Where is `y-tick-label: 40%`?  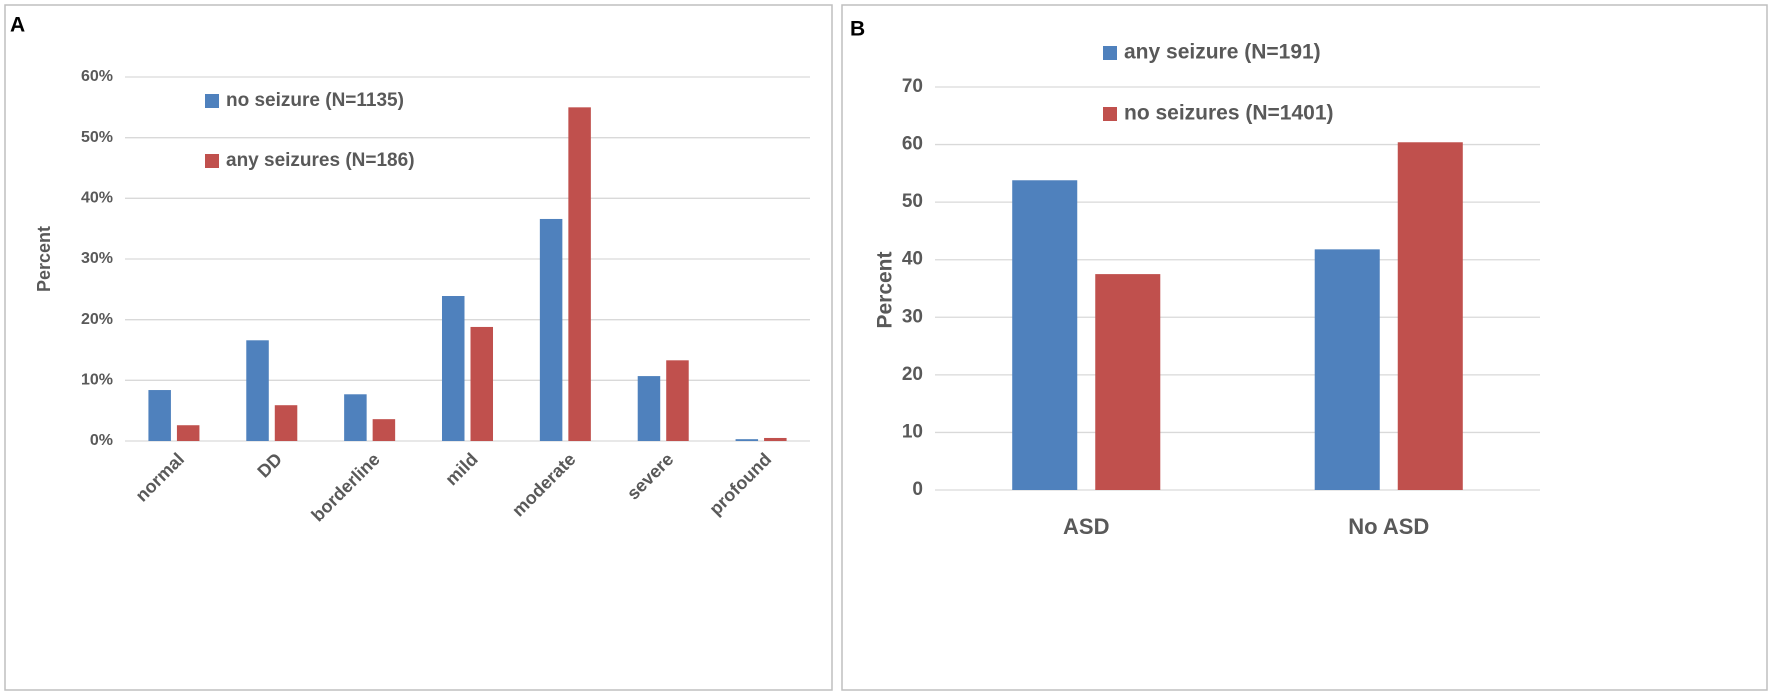 y-tick-label: 40% is located at coordinates (97, 198).